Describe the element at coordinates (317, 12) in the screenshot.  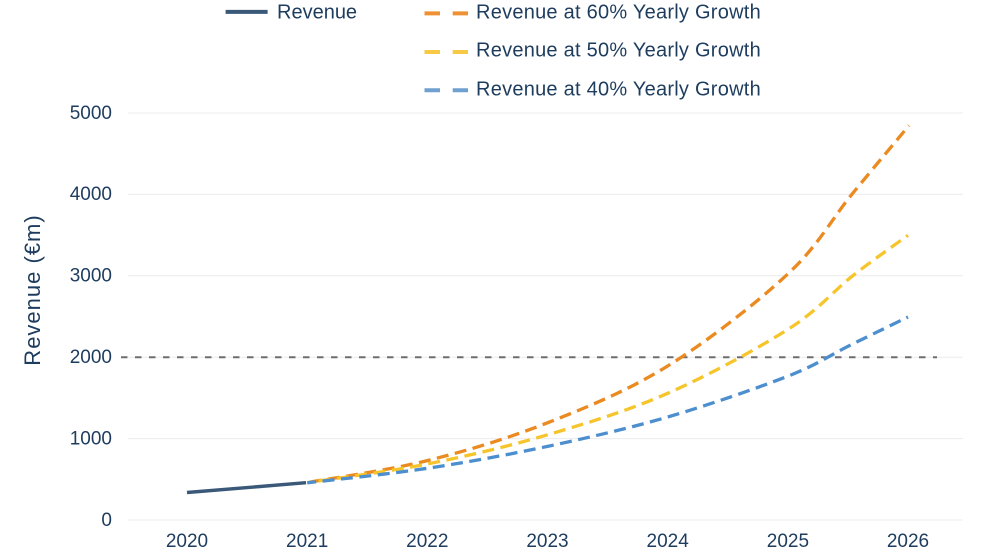
I see `svg-text: Revenue` at that location.